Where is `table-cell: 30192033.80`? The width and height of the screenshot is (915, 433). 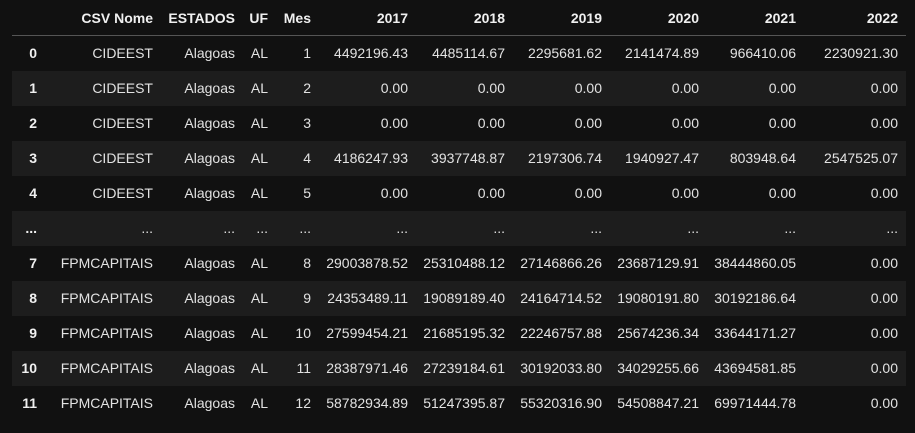 table-cell: 30192033.80 is located at coordinates (561, 368).